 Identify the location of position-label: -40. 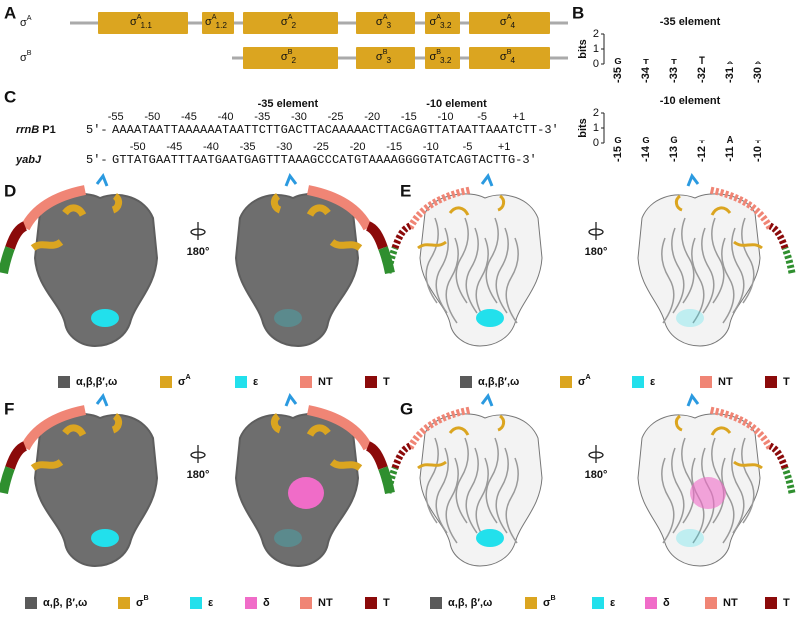
(211, 147).